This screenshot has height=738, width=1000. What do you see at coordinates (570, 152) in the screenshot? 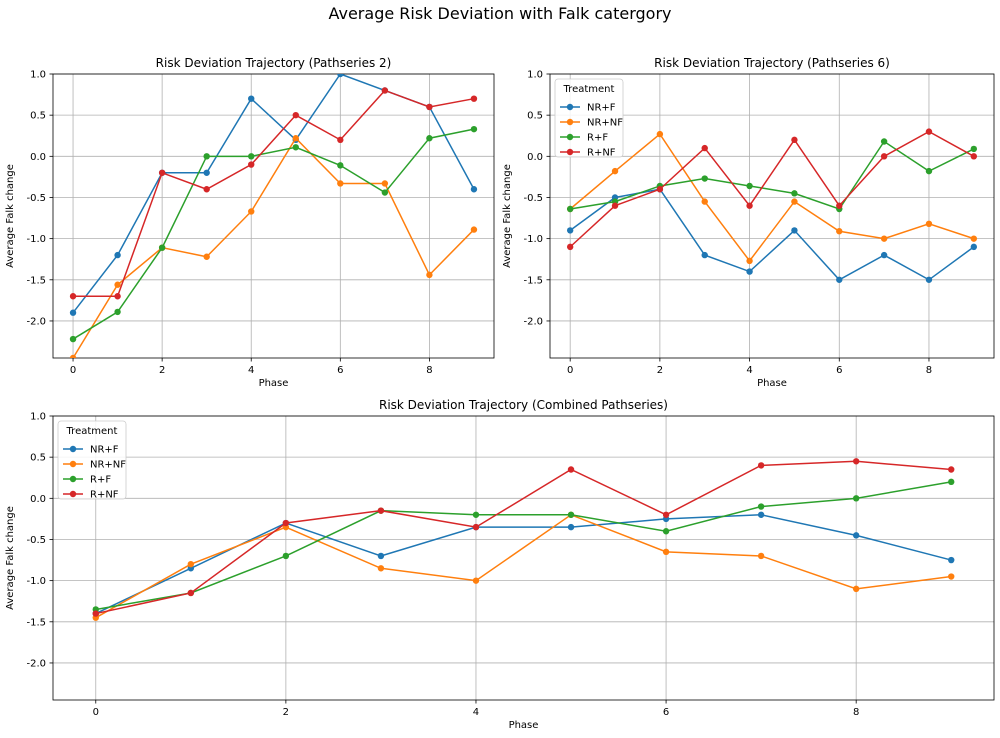
I see `legend-marker-R+NF` at bounding box center [570, 152].